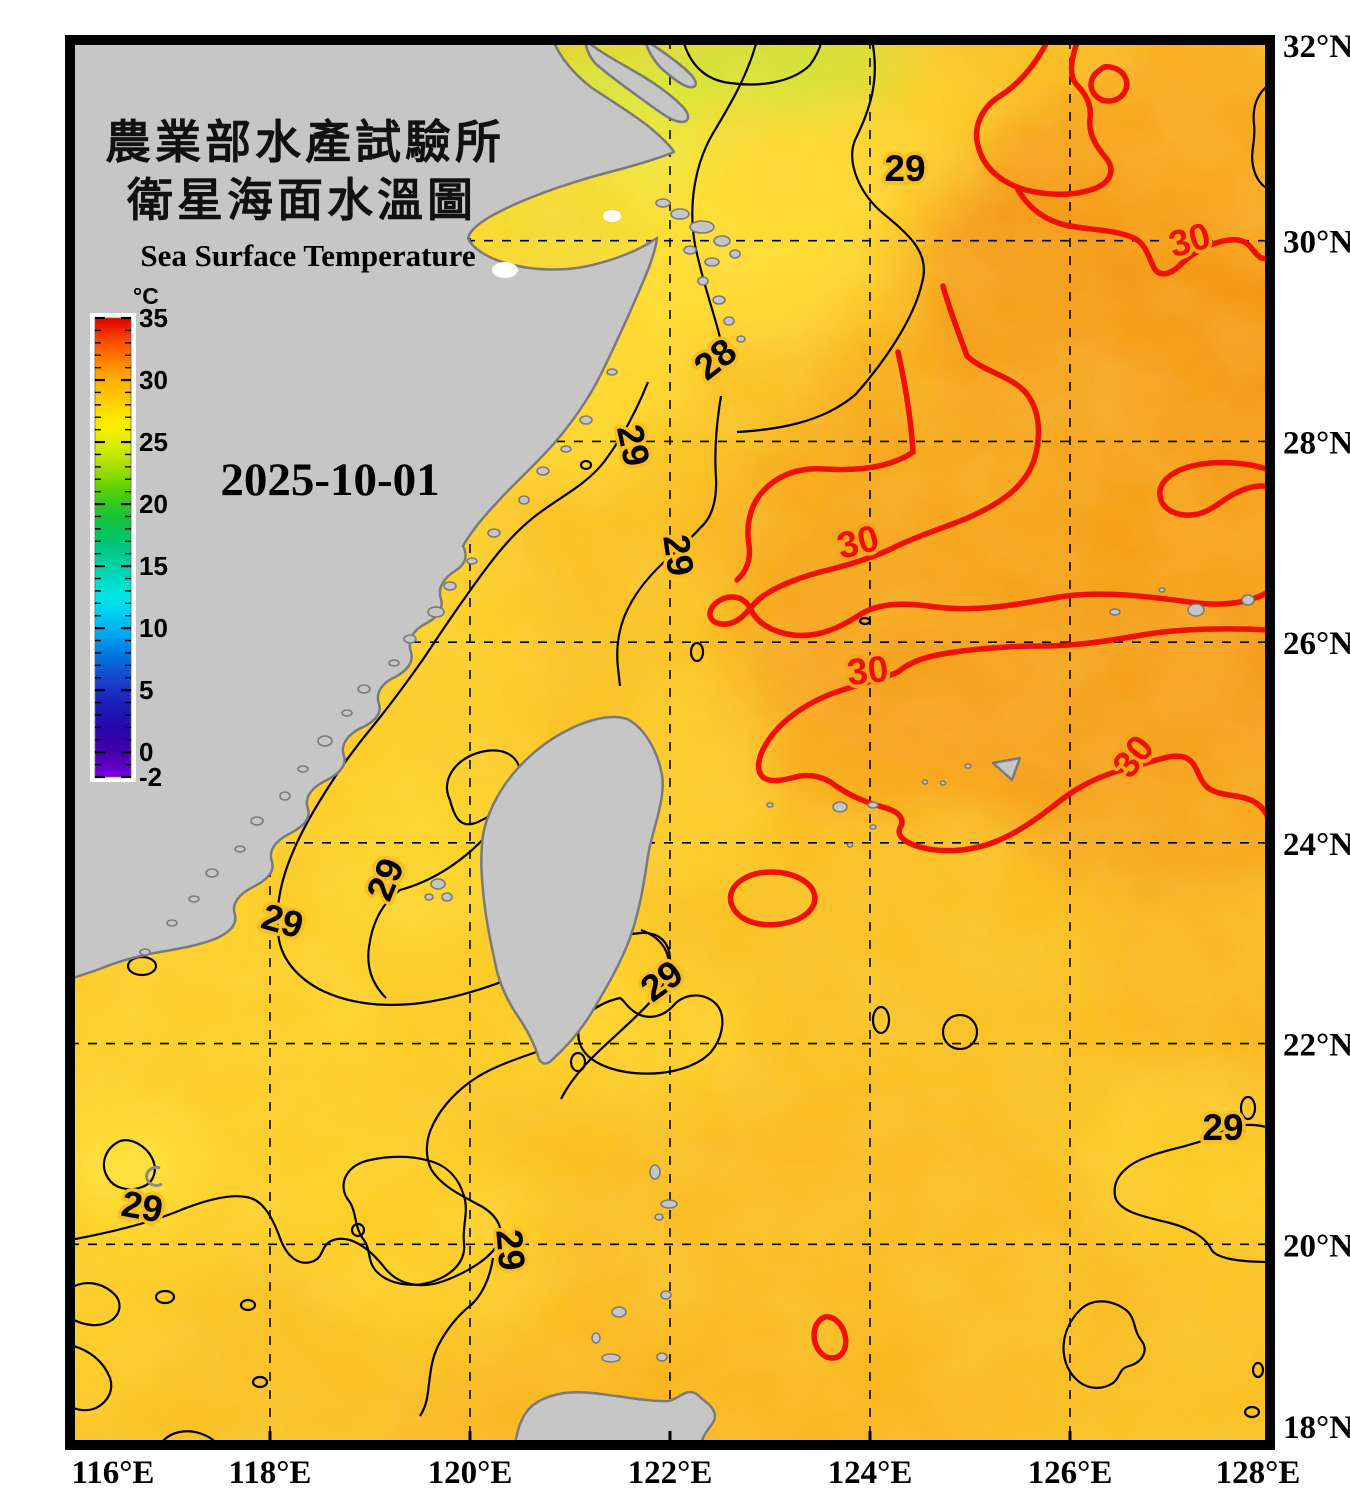 This screenshot has width=1350, height=1500. Describe the element at coordinates (670, 1436) in the screenshot. I see `frame-ticks` at that location.